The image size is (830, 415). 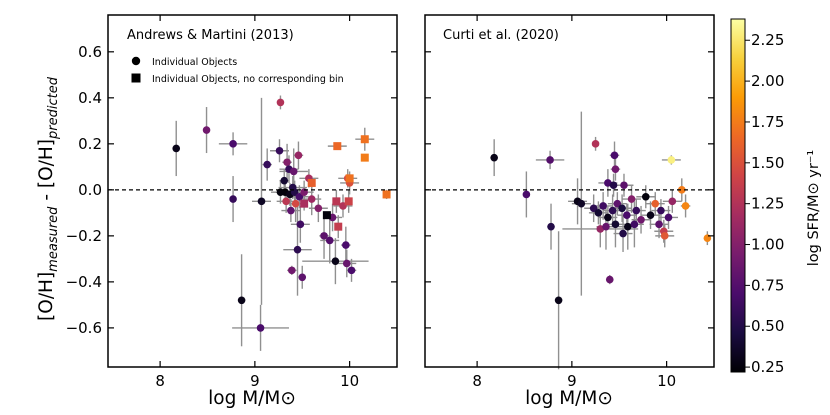 What do you see at coordinates (767, 326) in the screenshot?
I see `colorbar-tick-label: 0.50` at bounding box center [767, 326].